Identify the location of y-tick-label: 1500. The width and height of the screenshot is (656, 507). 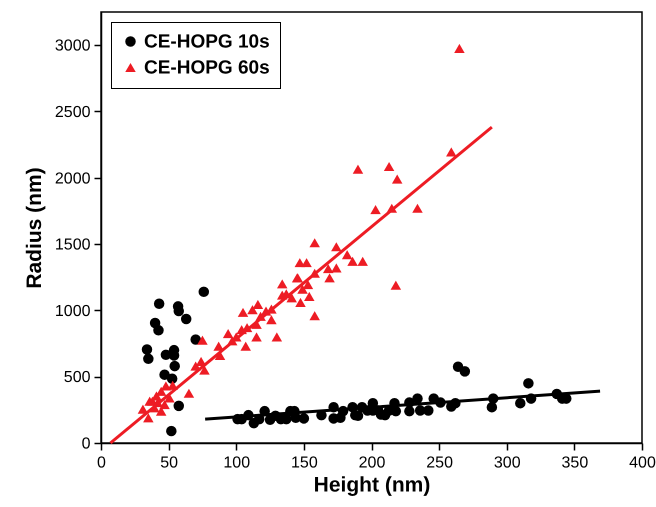
(72, 245).